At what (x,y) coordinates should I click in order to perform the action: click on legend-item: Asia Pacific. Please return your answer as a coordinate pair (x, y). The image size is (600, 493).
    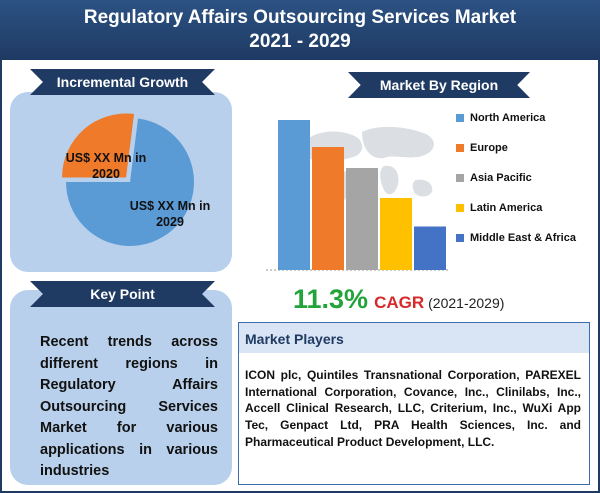
    Looking at the image, I should click on (494, 178).